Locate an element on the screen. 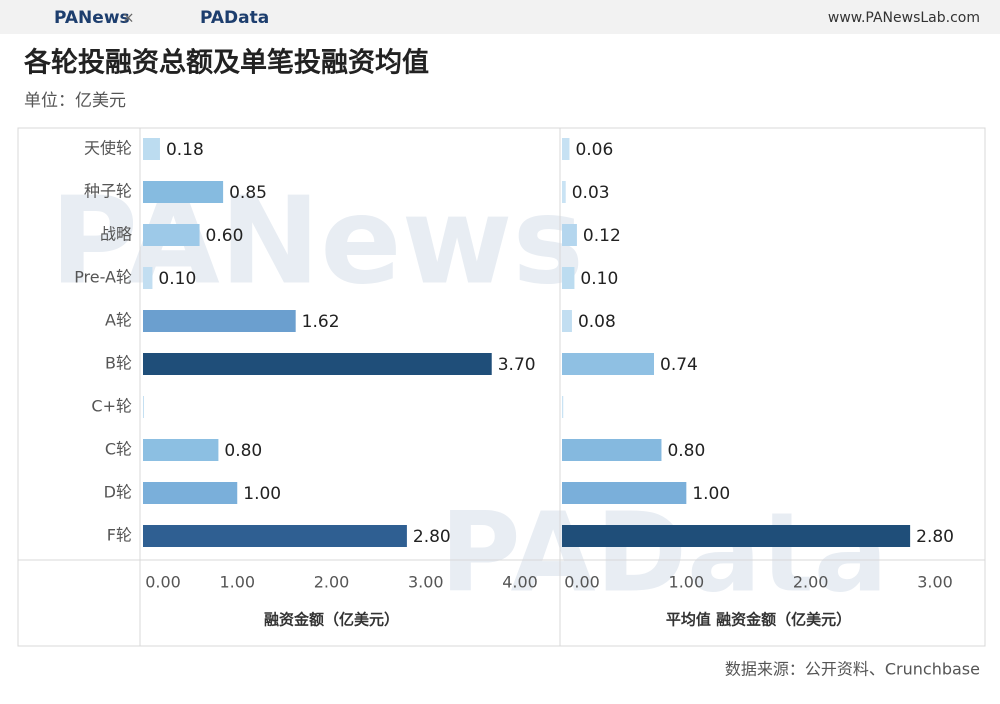  header-bar is located at coordinates (500, 17).